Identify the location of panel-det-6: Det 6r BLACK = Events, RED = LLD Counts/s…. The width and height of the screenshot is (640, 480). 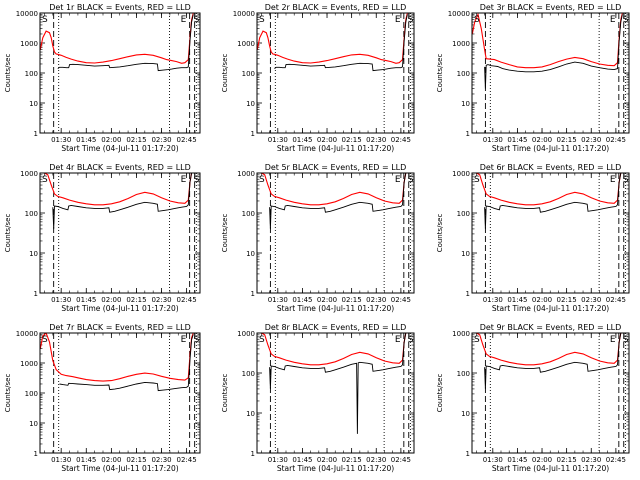
(533, 238).